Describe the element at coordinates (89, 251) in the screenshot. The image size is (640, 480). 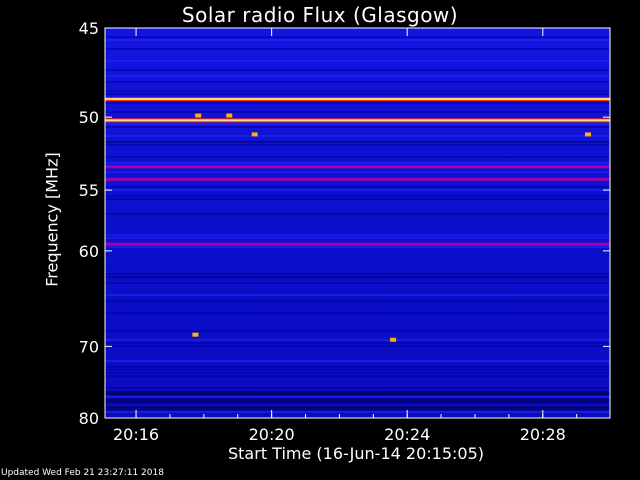
I see `y-tick-label: 60` at that location.